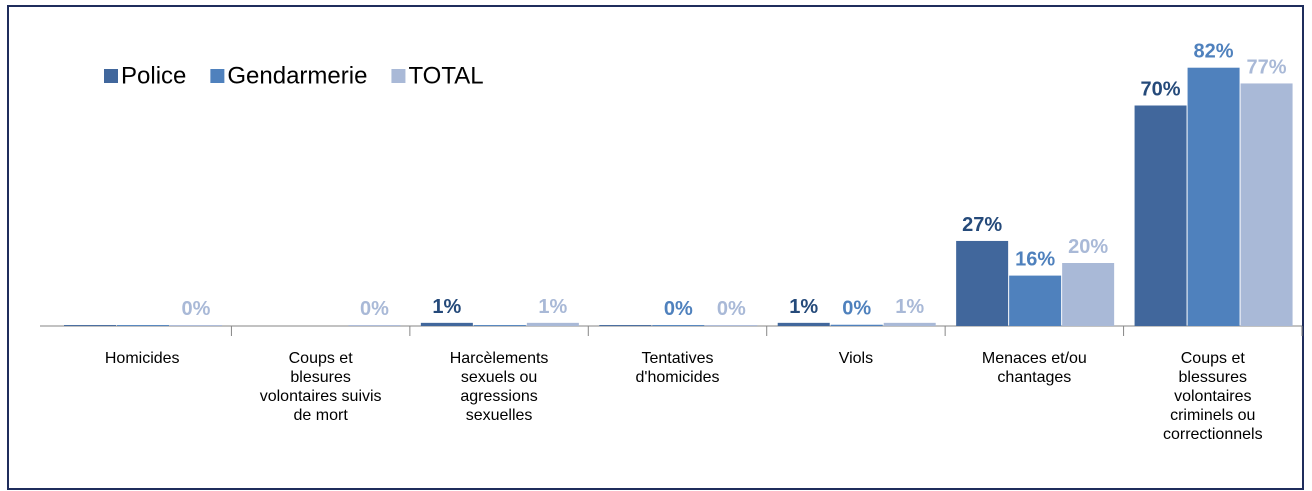 This screenshot has width=1312, height=491. What do you see at coordinates (297, 75) in the screenshot?
I see `legend-label: Gendarmerie` at bounding box center [297, 75].